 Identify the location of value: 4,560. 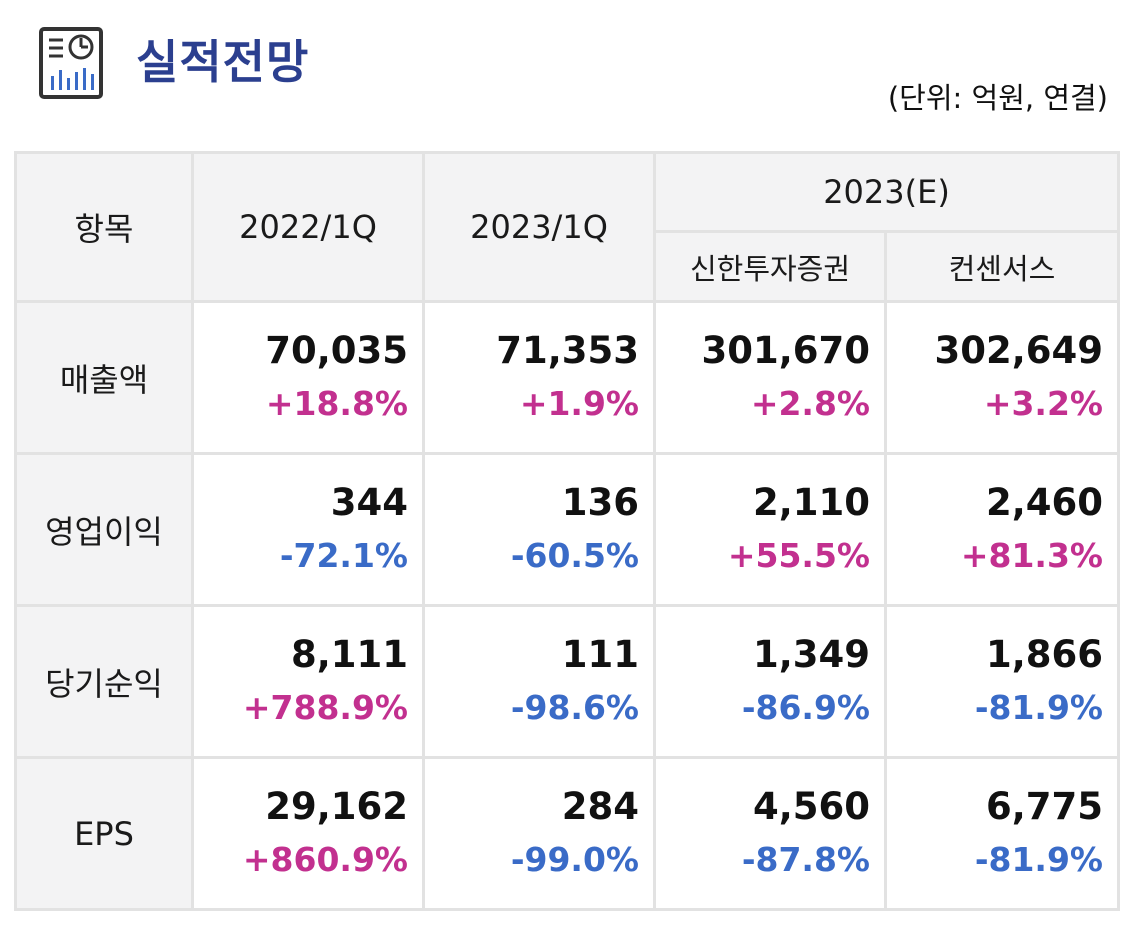
(811, 806).